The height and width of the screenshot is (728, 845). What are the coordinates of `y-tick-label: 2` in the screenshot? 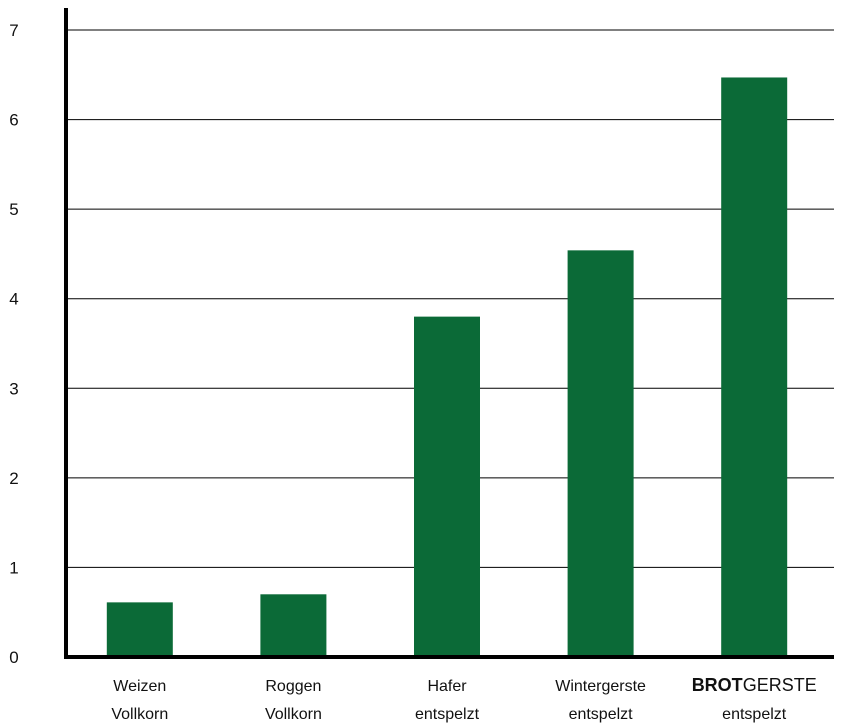 It's located at (13, 478).